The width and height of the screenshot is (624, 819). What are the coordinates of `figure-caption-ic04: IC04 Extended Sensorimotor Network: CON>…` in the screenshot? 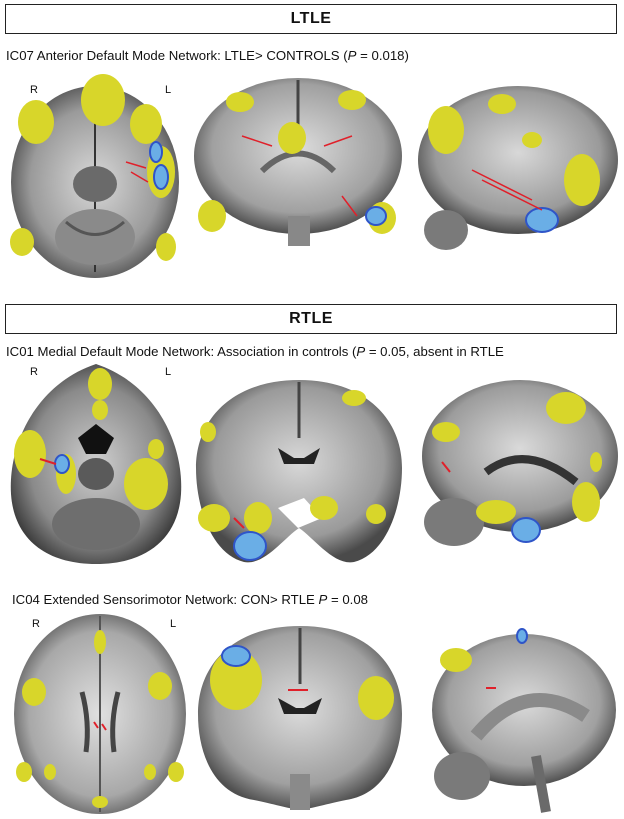 It's located at (190, 599).